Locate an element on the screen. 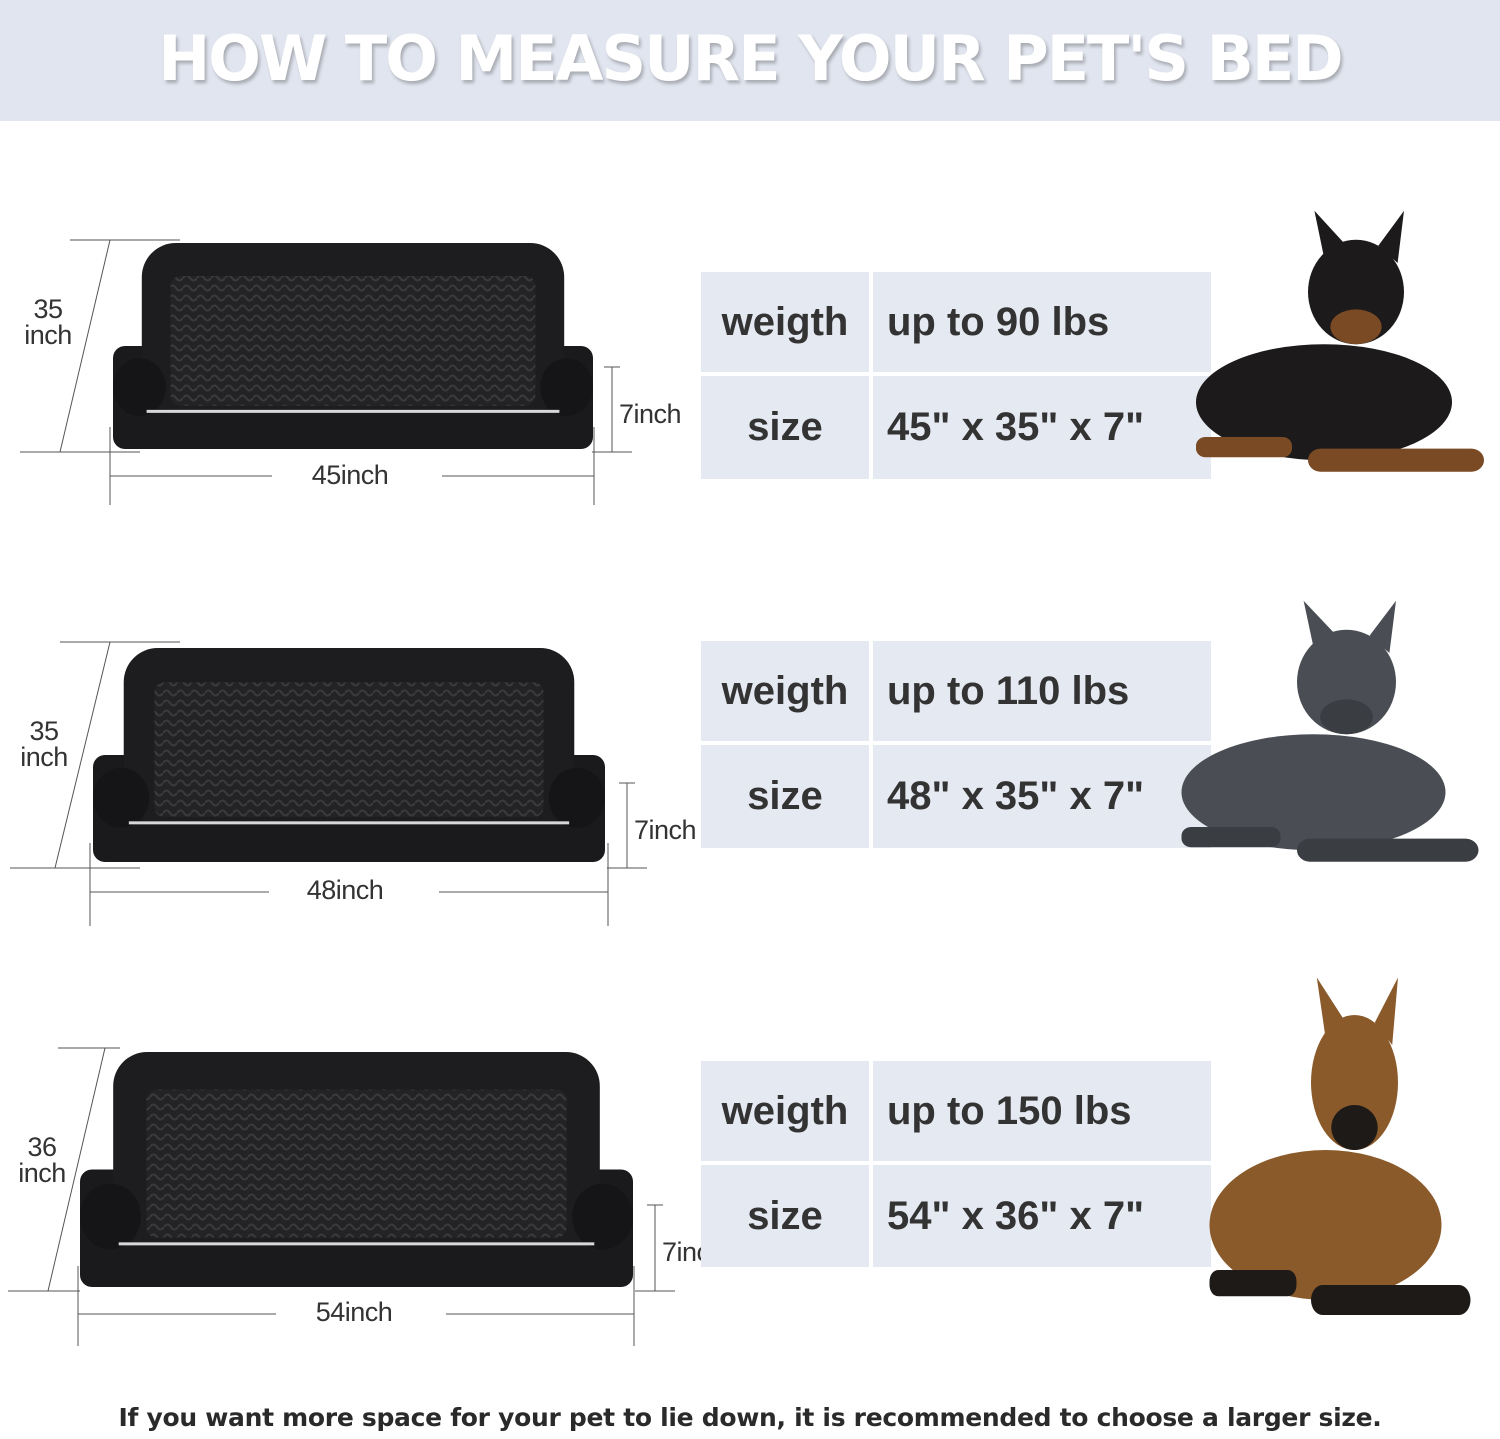 This screenshot has width=1500, height=1439. spec-table: weigth up to 150 lbs size 54" x 36" x 7" is located at coordinates (956, 1164).